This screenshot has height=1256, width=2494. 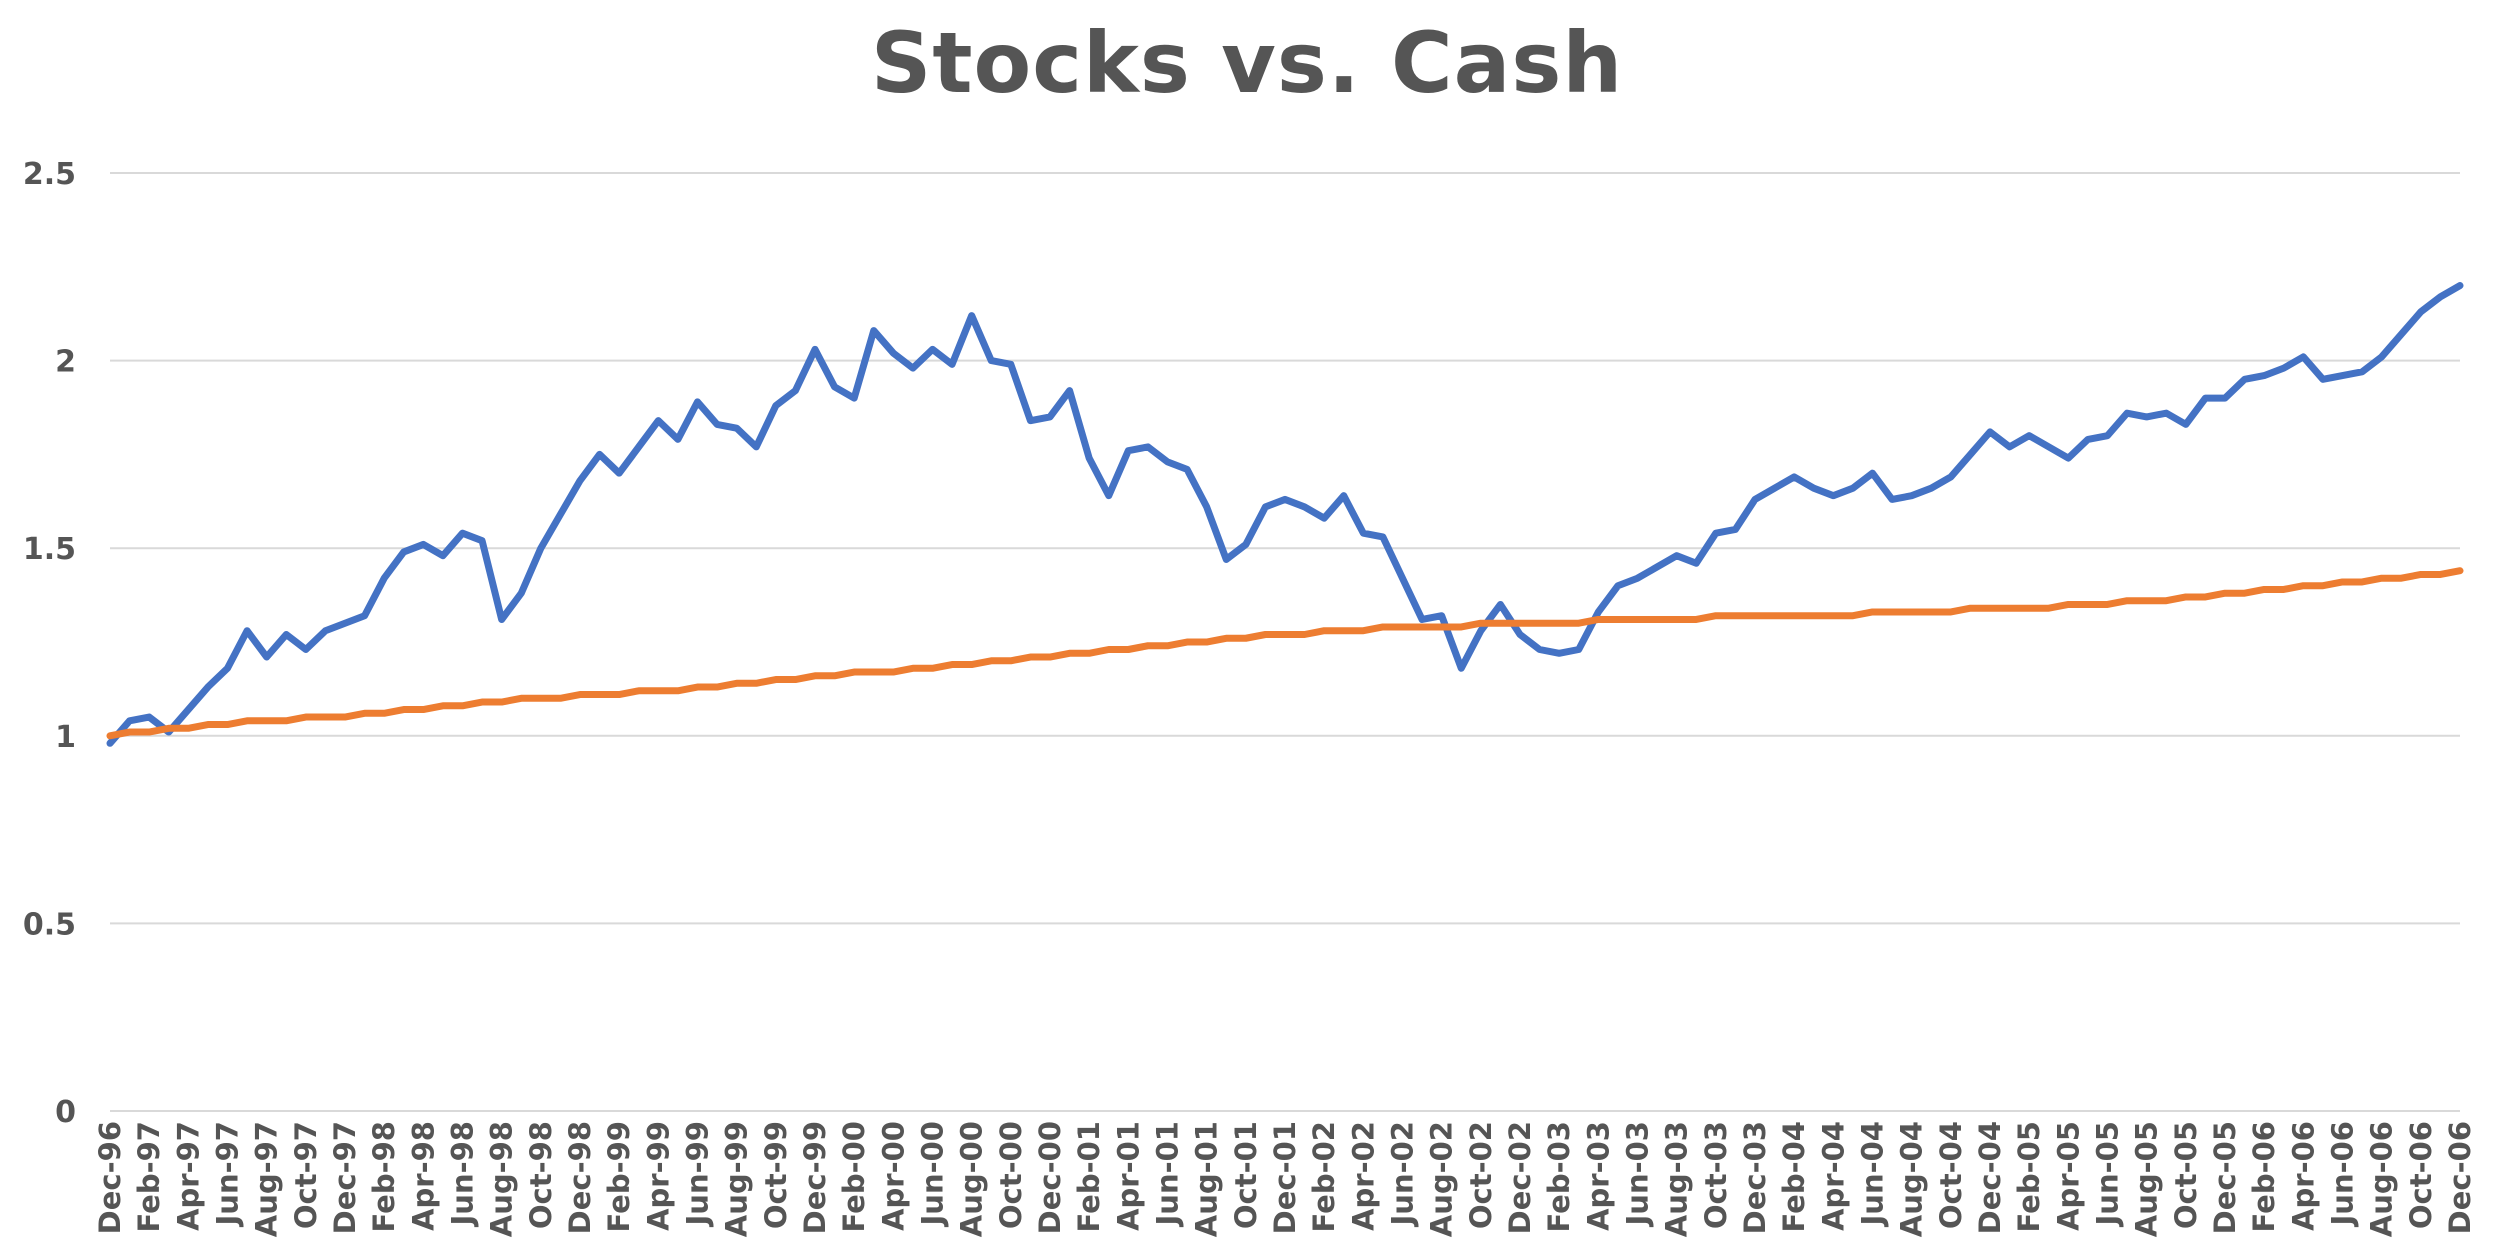 What do you see at coordinates (737, 1179) in the screenshot?
I see `x-tick-label: Aug-99` at bounding box center [737, 1179].